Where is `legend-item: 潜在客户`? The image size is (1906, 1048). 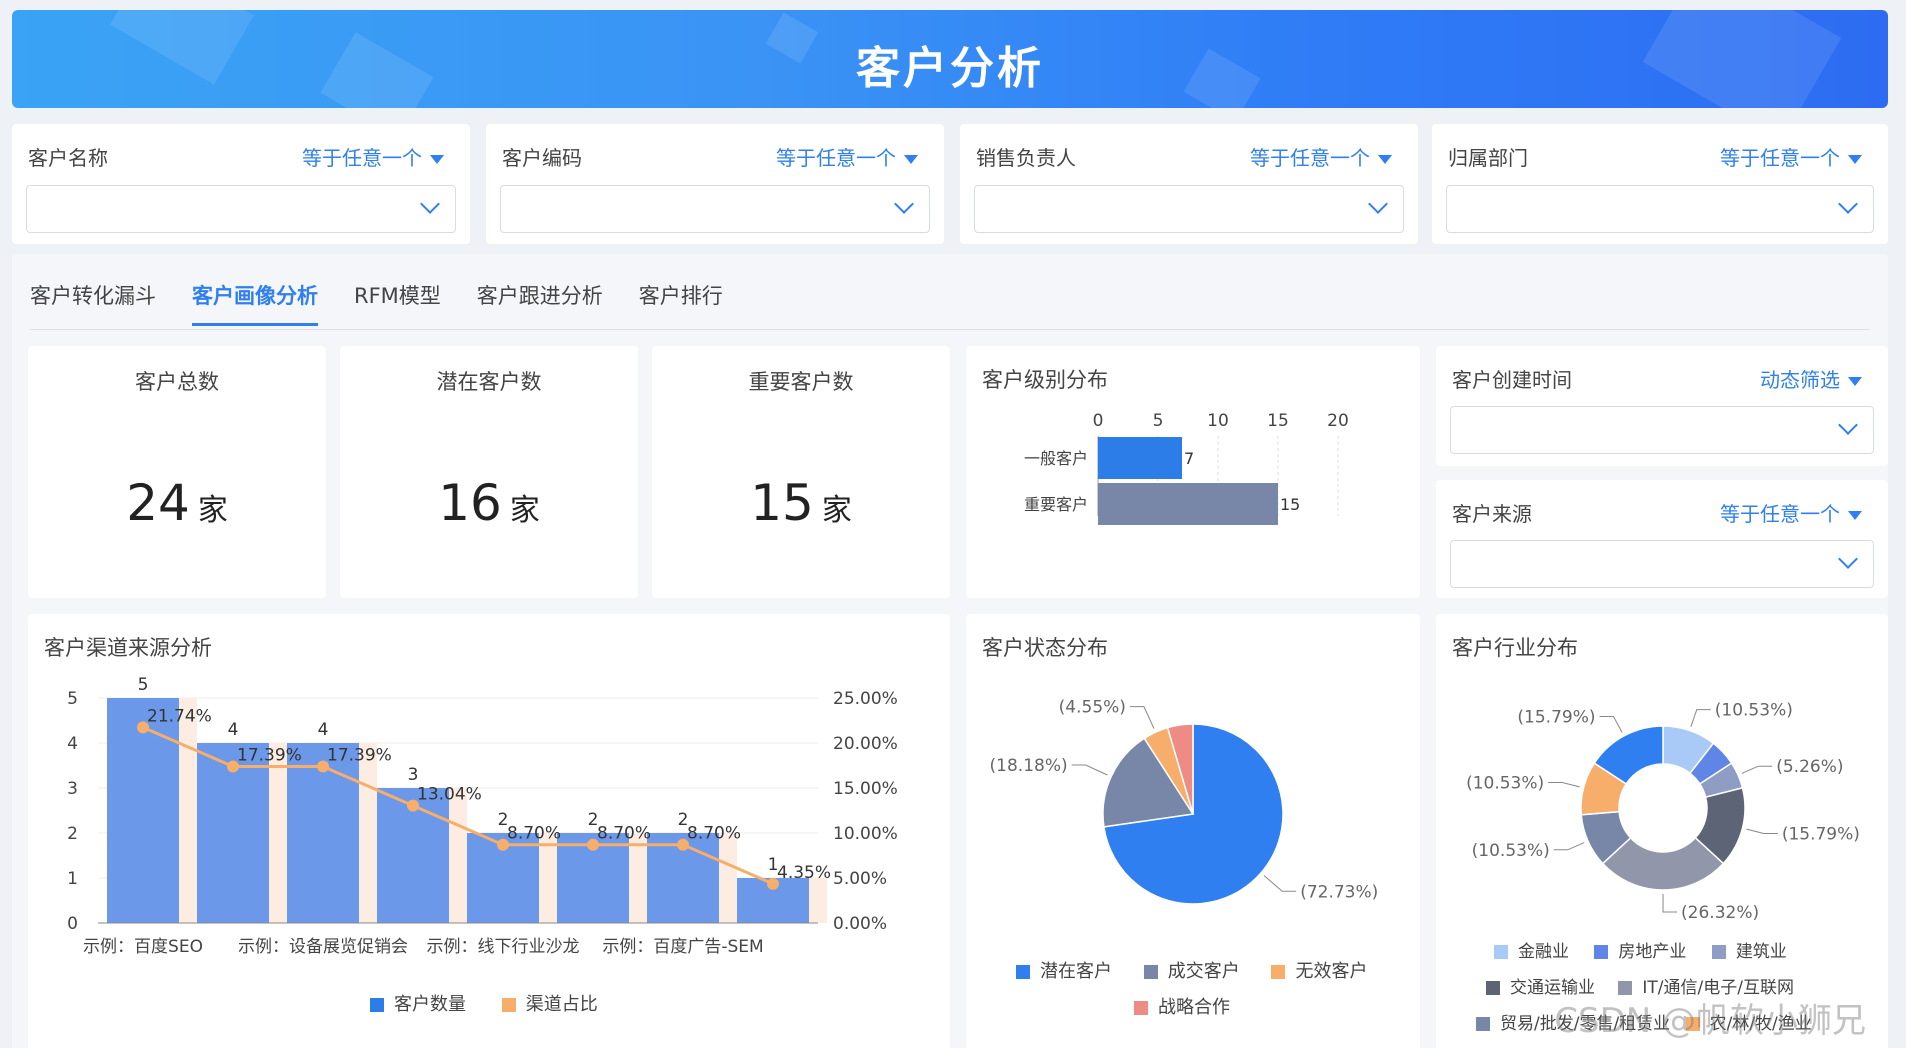 legend-item: 潜在客户 is located at coordinates (1064, 971).